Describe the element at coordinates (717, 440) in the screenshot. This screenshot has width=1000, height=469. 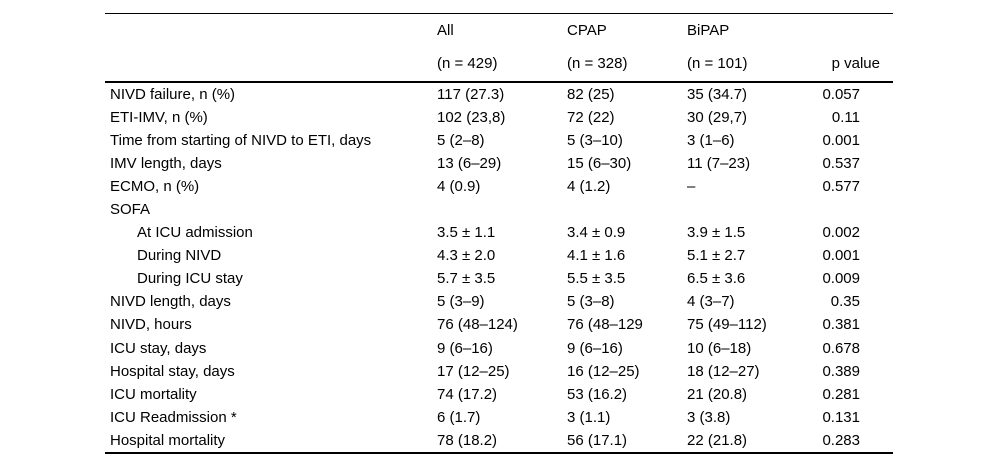
I see `cell-bipap: 22 (21.8)` at that location.